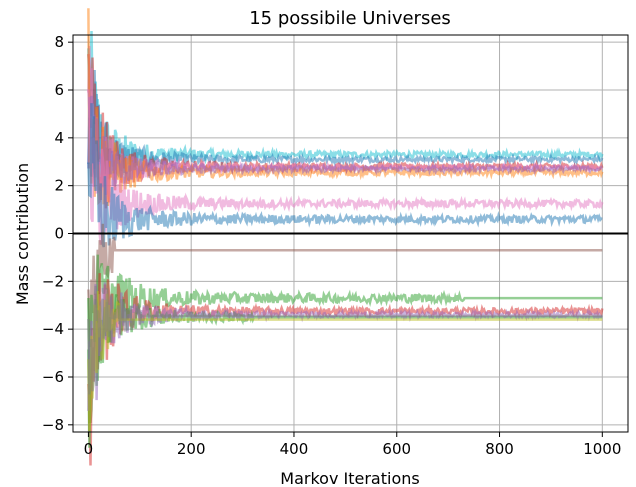  I want to click on y-tick-label: −8, so click(53, 425).